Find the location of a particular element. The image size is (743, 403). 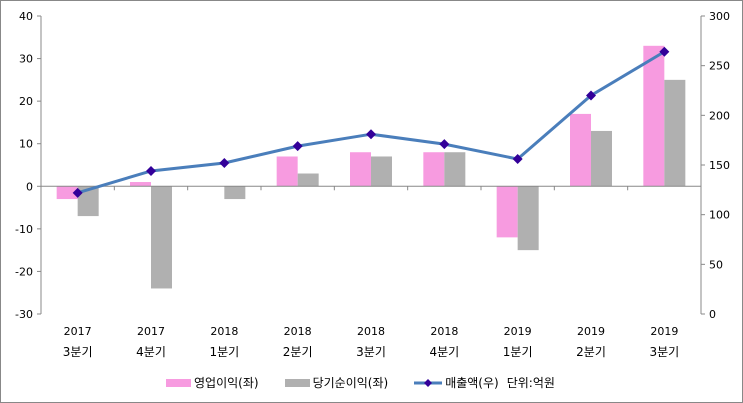

left-tick-label: 10 is located at coordinates (26, 144).